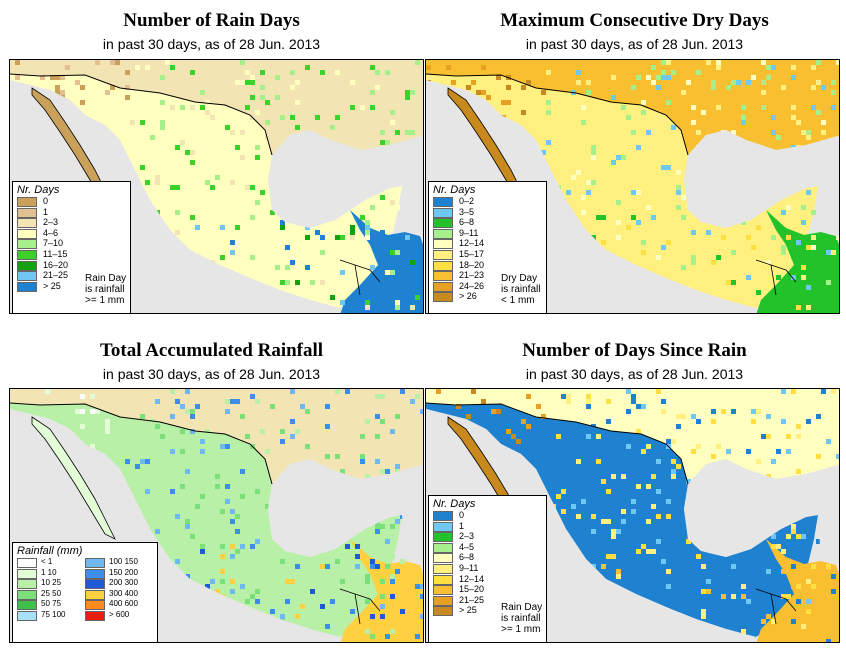  I want to click on panel-4-title: Number of Days Since Rain, so click(634, 350).